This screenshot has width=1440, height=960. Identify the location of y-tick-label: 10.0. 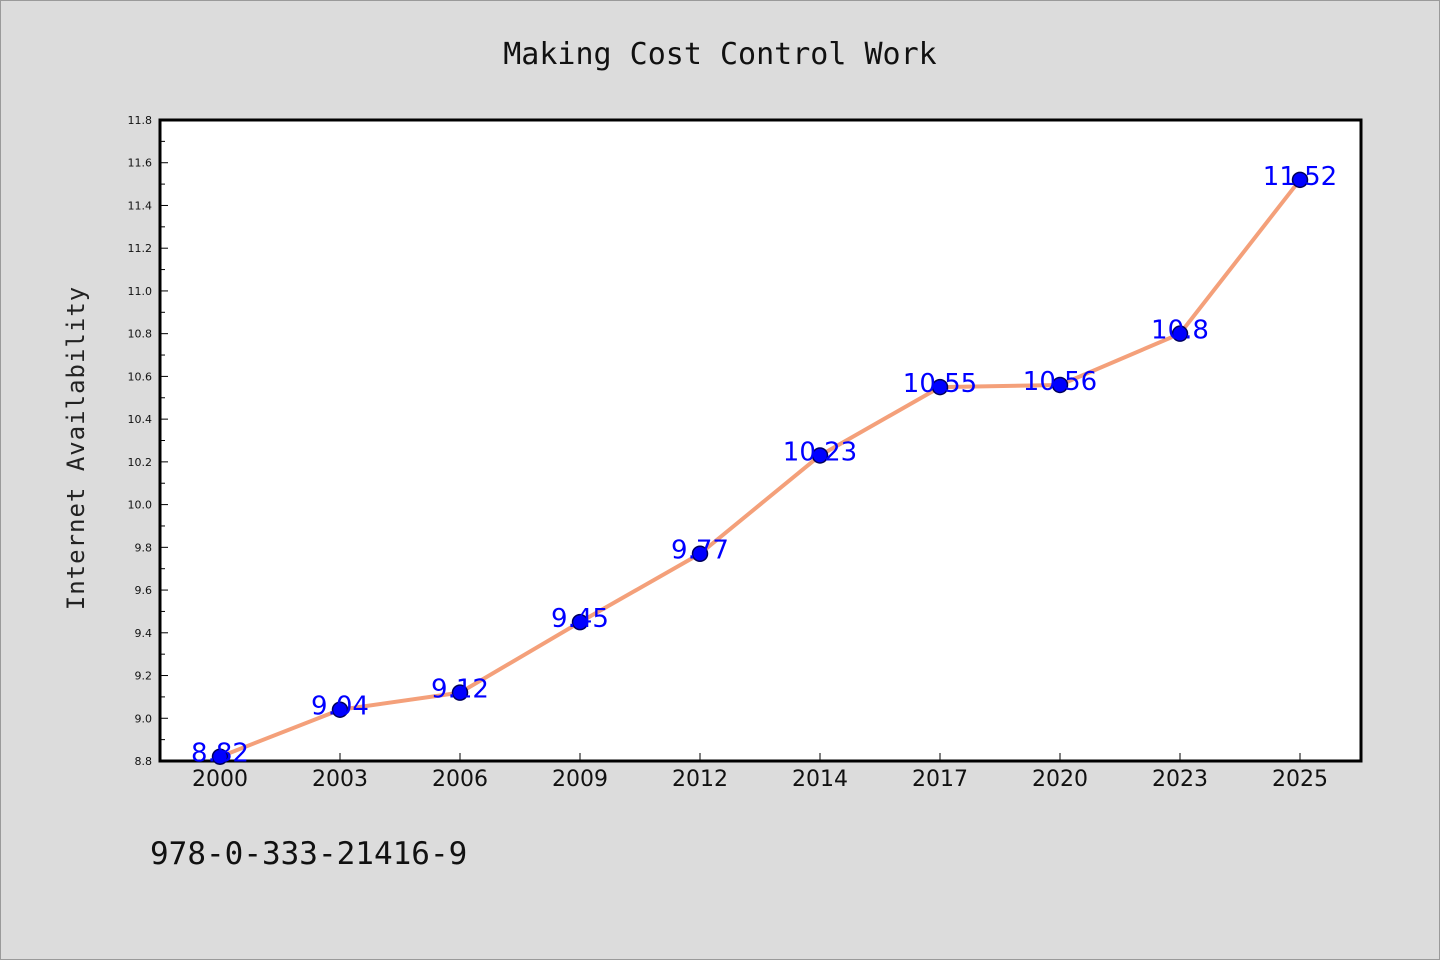
(140, 505).